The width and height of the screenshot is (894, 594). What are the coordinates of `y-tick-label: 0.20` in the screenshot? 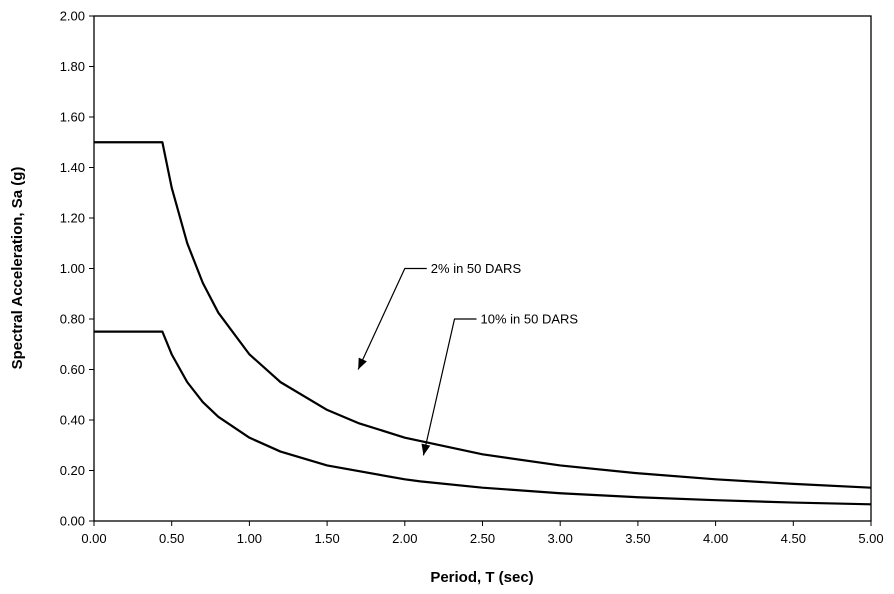 It's located at (72, 470).